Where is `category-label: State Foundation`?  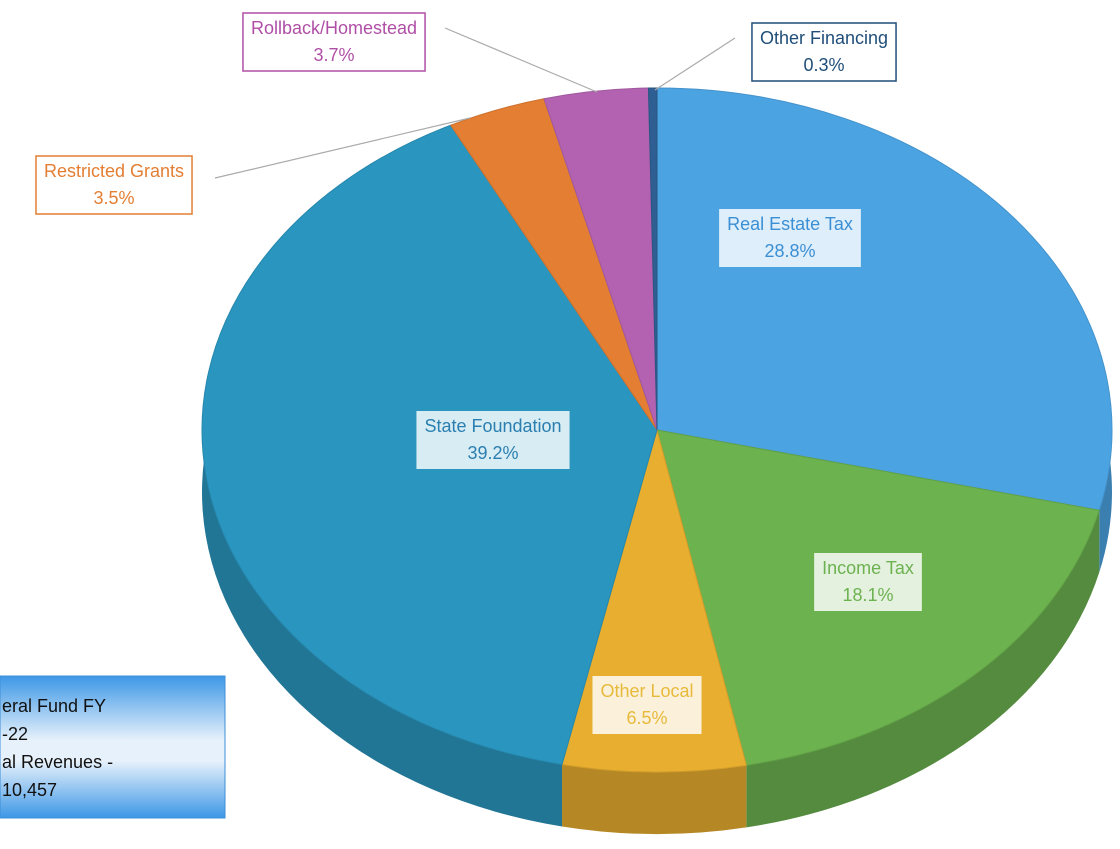 category-label: State Foundation is located at coordinates (492, 426).